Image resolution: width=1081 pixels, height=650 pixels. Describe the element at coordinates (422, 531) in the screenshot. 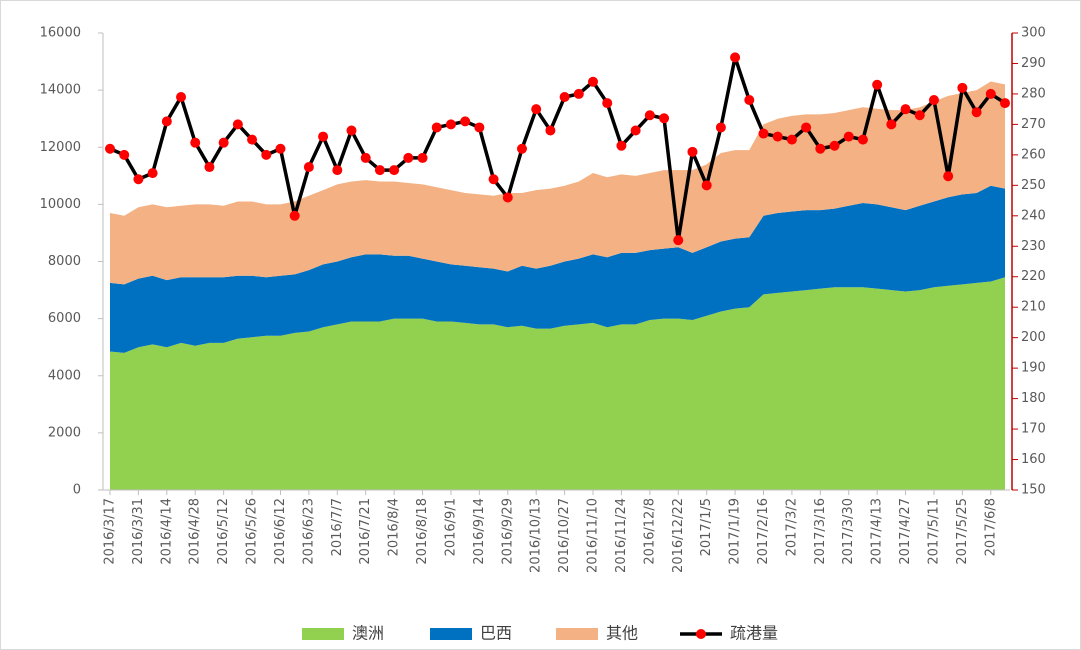

I see `x-tick-label: 2016/8/18` at that location.